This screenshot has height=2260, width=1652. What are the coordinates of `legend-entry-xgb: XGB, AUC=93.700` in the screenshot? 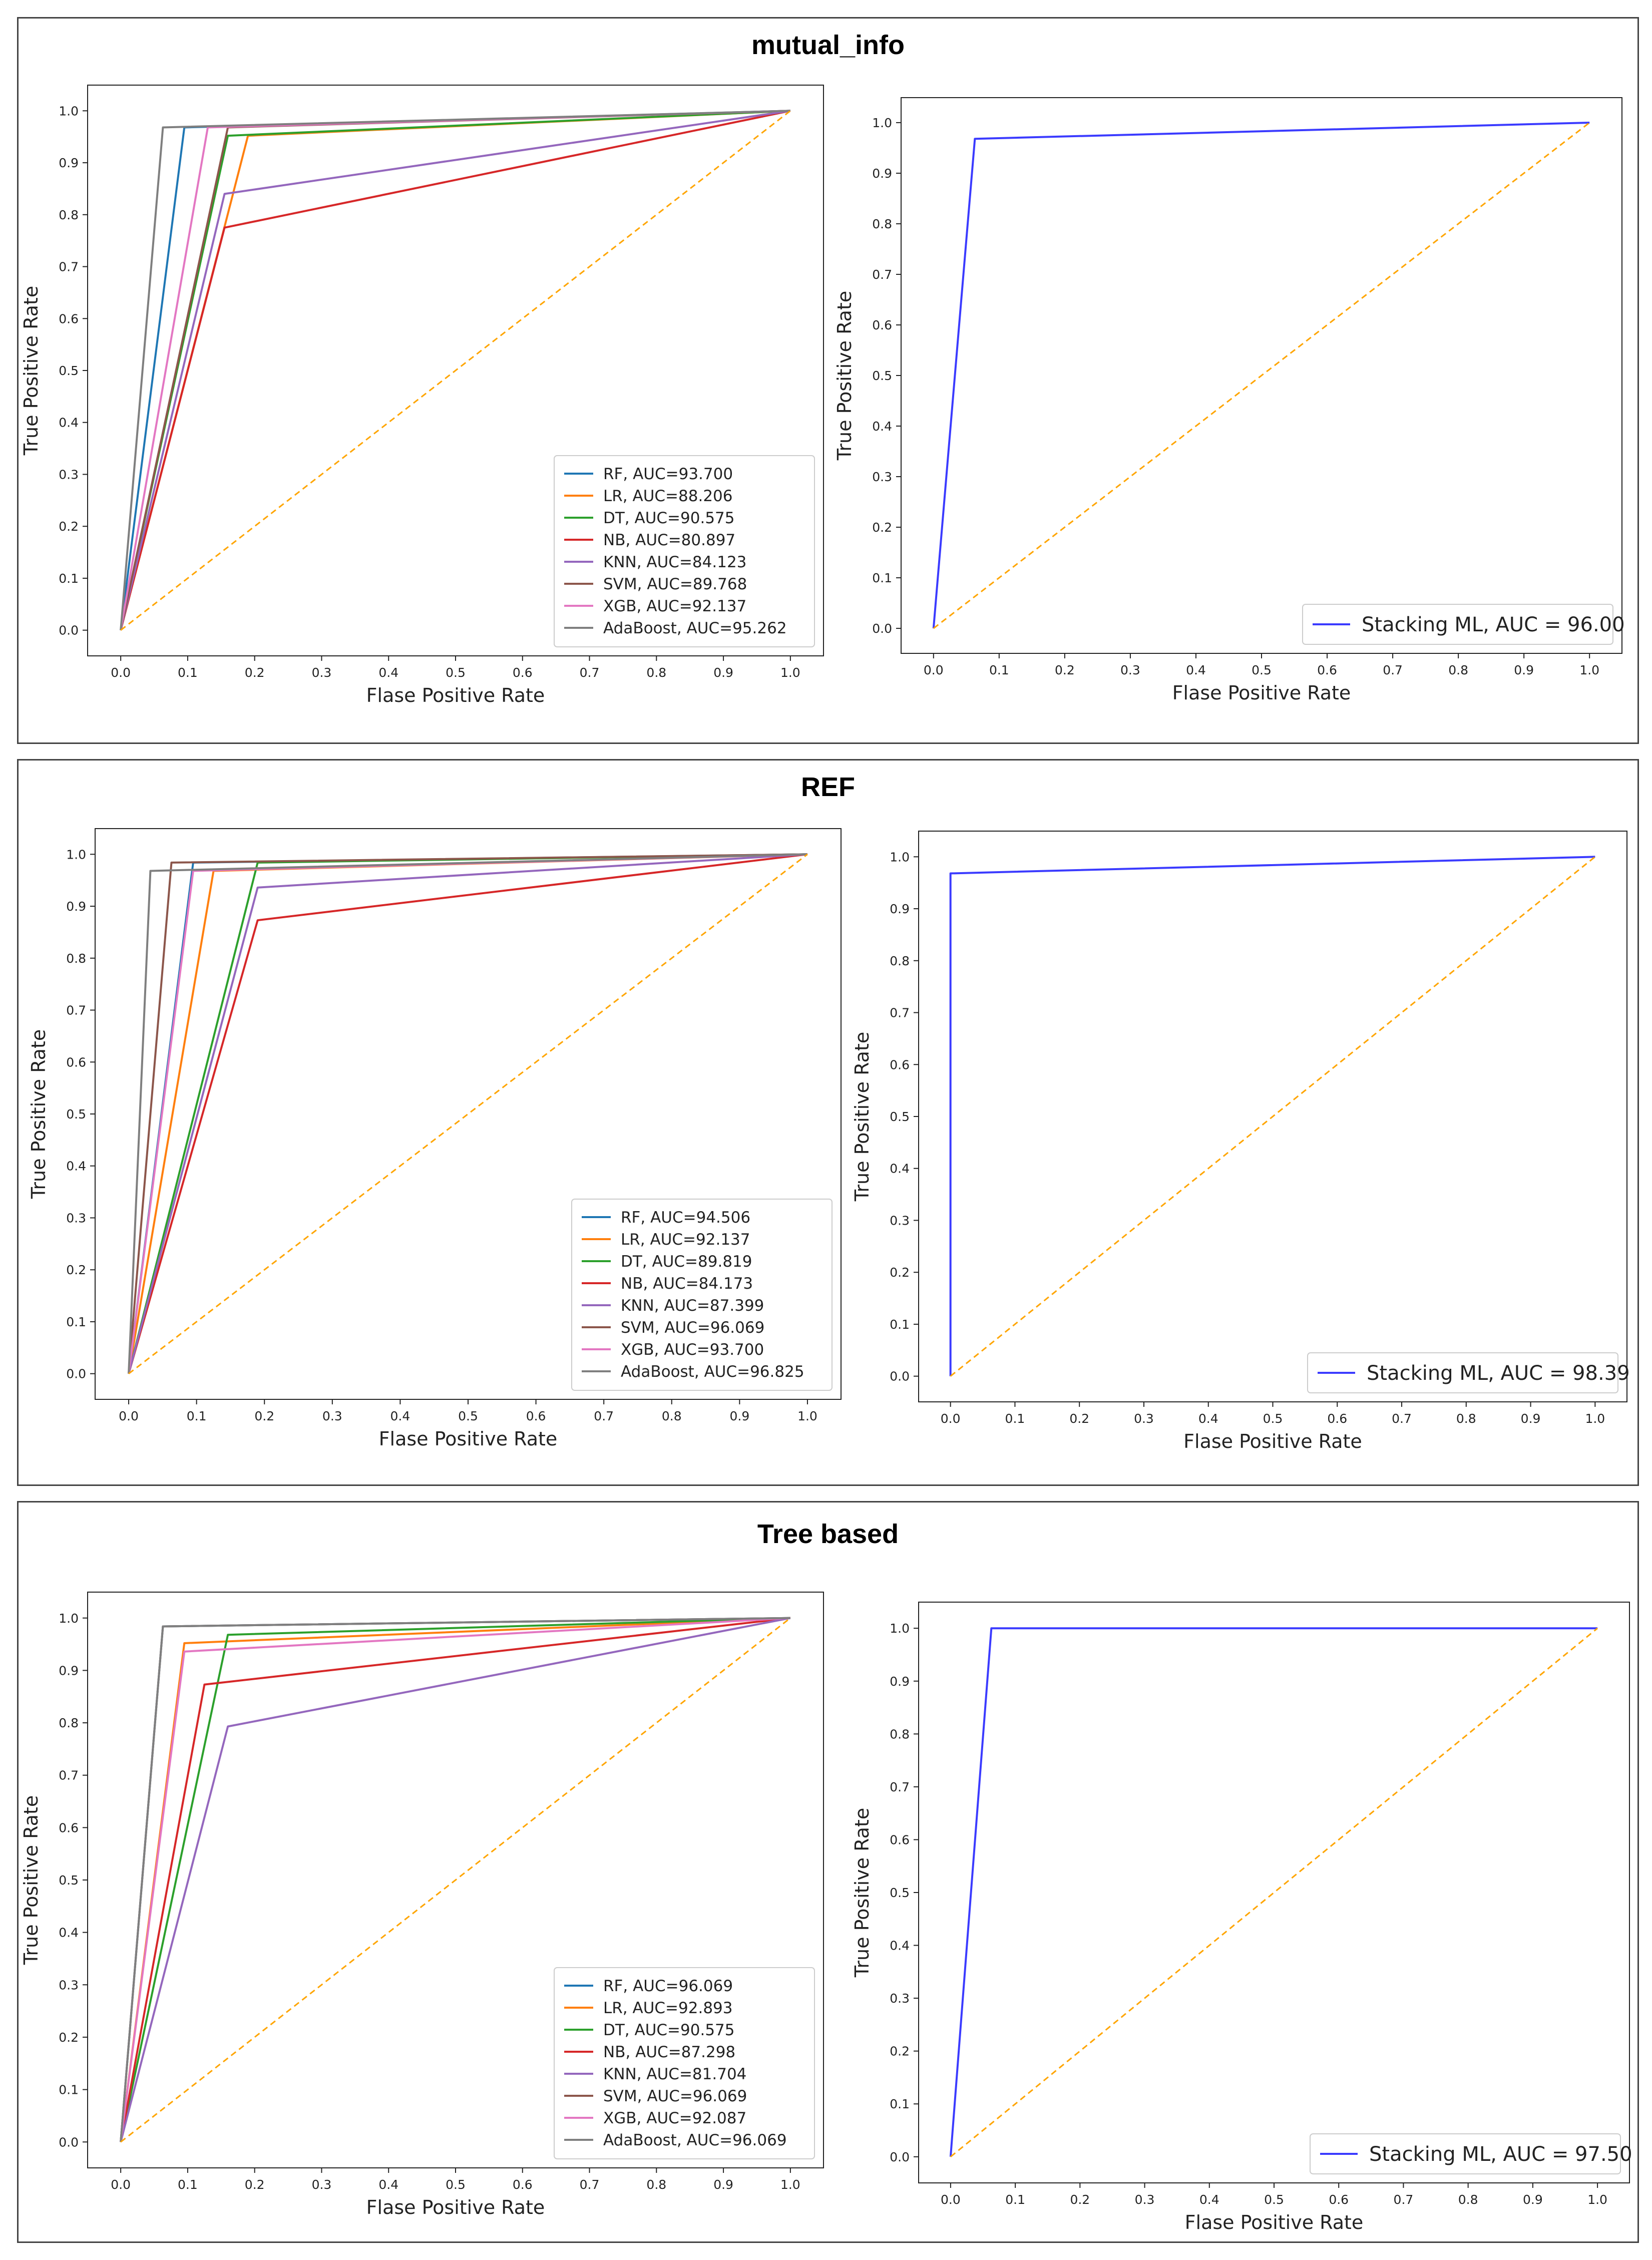 It's located at (692, 1350).